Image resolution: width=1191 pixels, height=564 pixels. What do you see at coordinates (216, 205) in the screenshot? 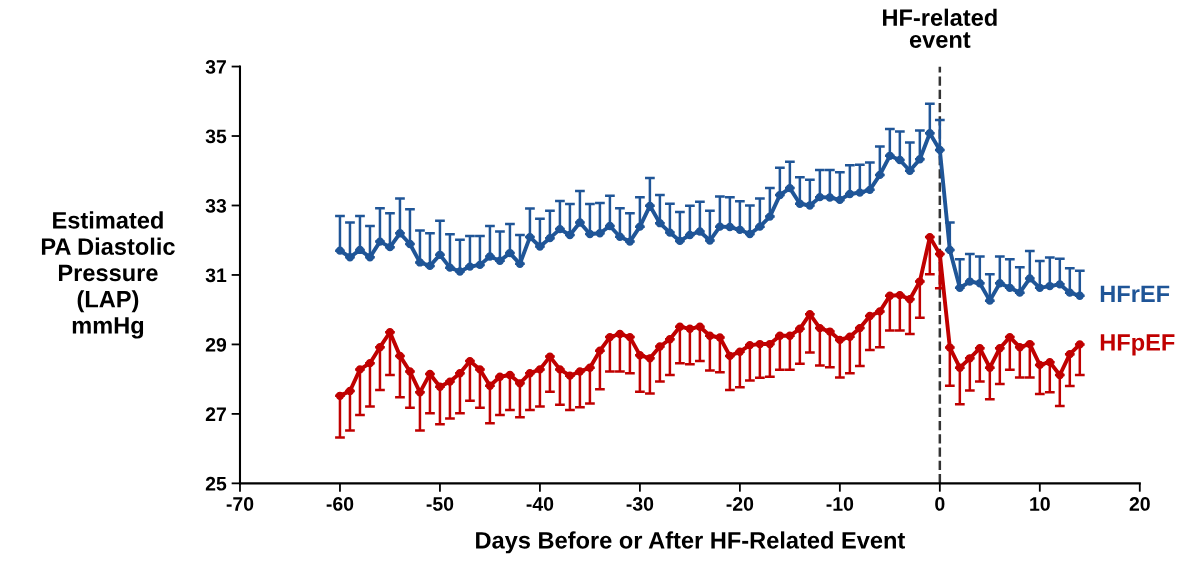
I see `y-tick-label: 33` at bounding box center [216, 205].